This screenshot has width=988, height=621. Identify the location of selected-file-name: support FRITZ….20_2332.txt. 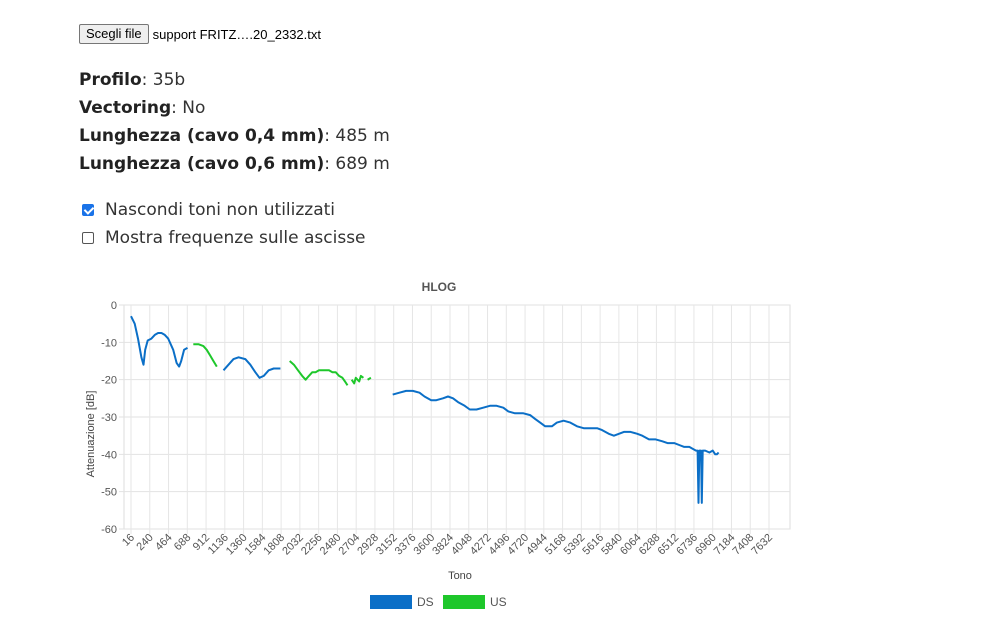
(236, 34).